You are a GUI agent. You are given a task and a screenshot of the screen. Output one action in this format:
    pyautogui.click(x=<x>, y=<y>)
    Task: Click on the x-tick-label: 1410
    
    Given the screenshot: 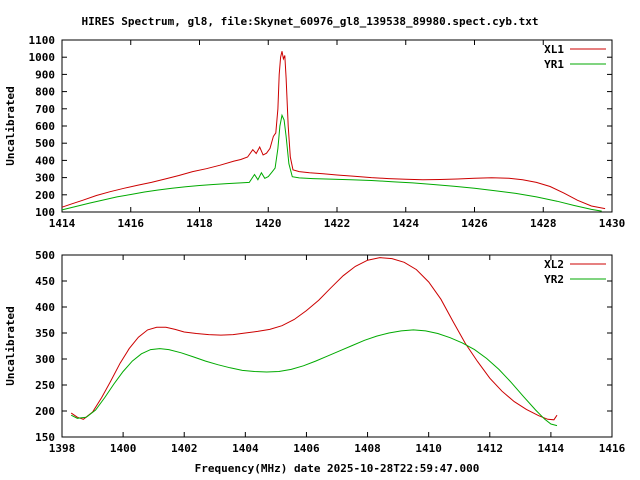 What is the action you would take?
    pyautogui.click(x=428, y=448)
    